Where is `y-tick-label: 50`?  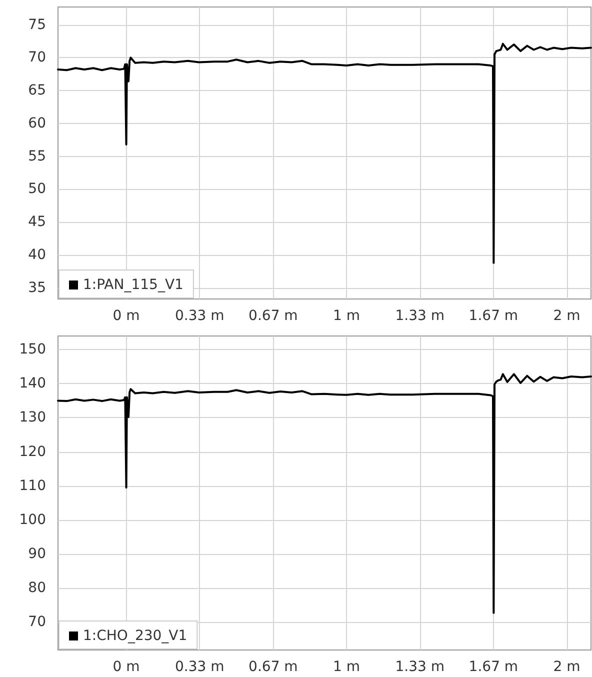
y-tick-label: 50 is located at coordinates (37, 189).